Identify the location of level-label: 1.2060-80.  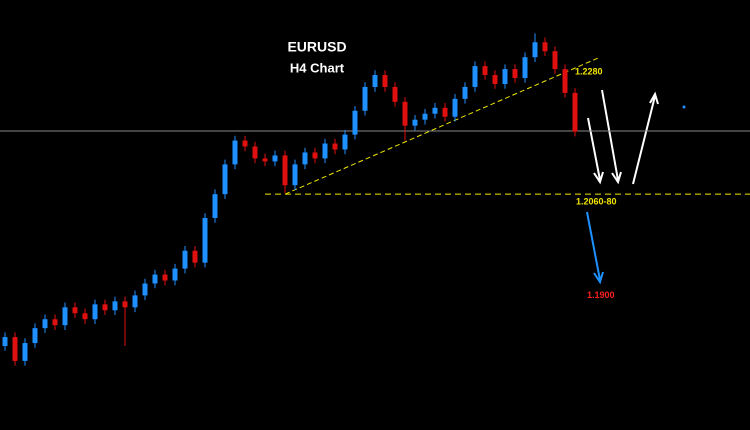
(596, 202).